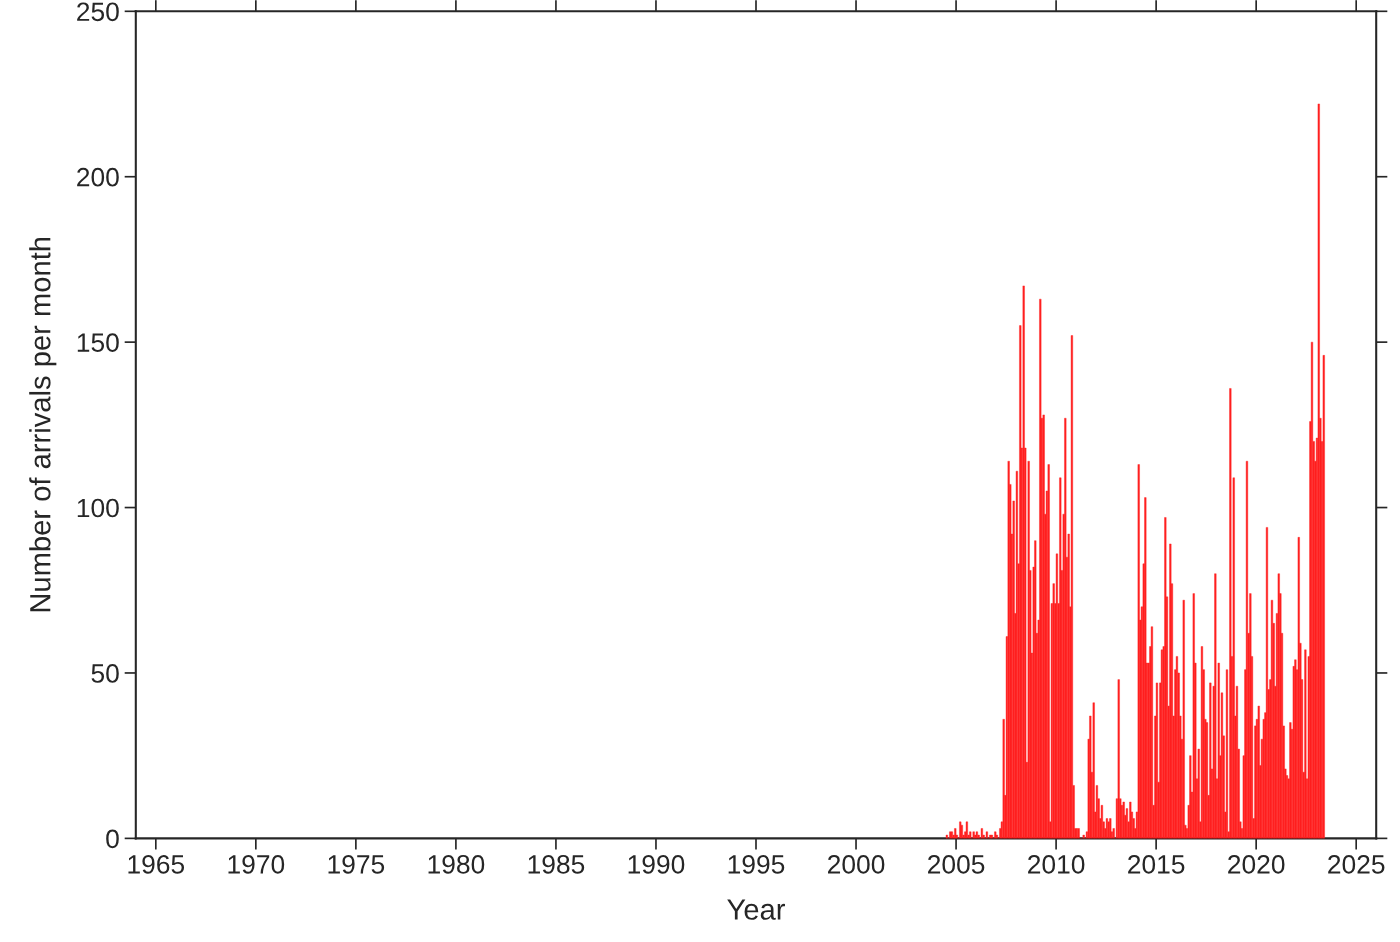 The width and height of the screenshot is (1400, 942). I want to click on y-axis-title: Number of arrivals per month, so click(43, 424).